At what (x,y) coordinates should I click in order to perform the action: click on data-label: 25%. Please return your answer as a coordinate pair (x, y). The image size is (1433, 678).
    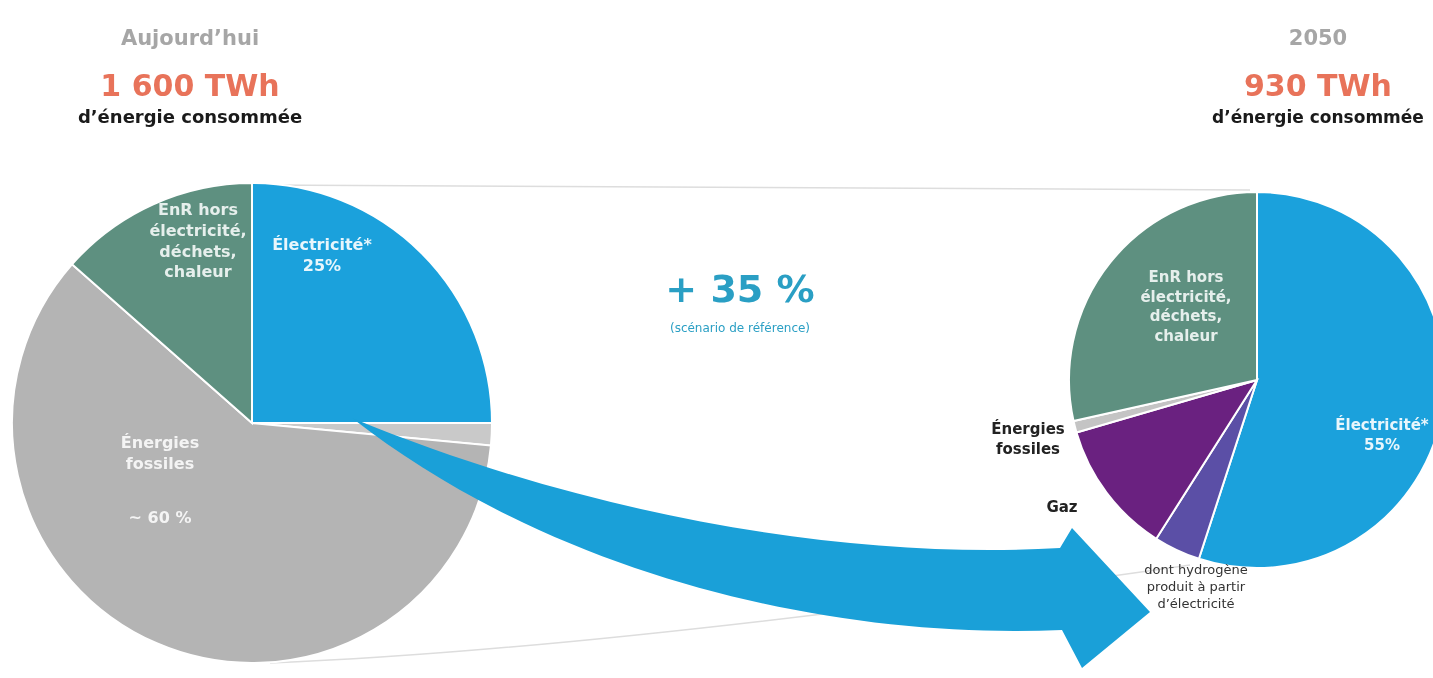
    Looking at the image, I should click on (322, 265).